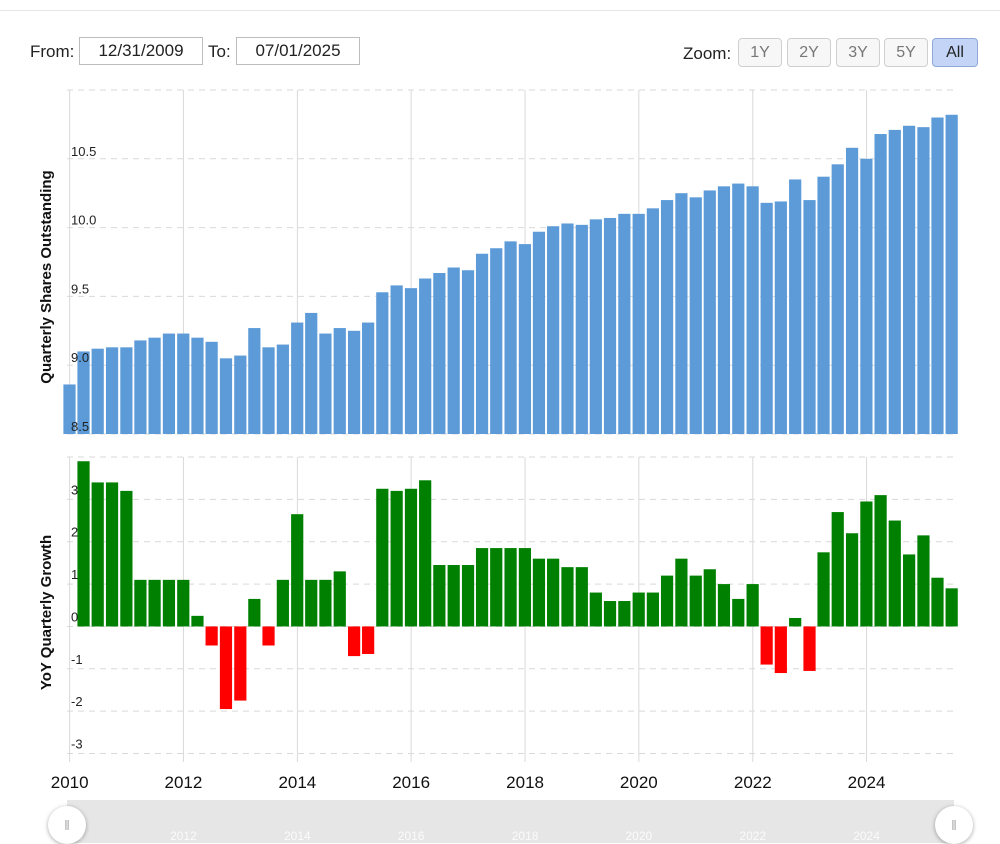 The image size is (1000, 844). What do you see at coordinates (74, 574) in the screenshot?
I see `y-tick-label-bottom: 1` at bounding box center [74, 574].